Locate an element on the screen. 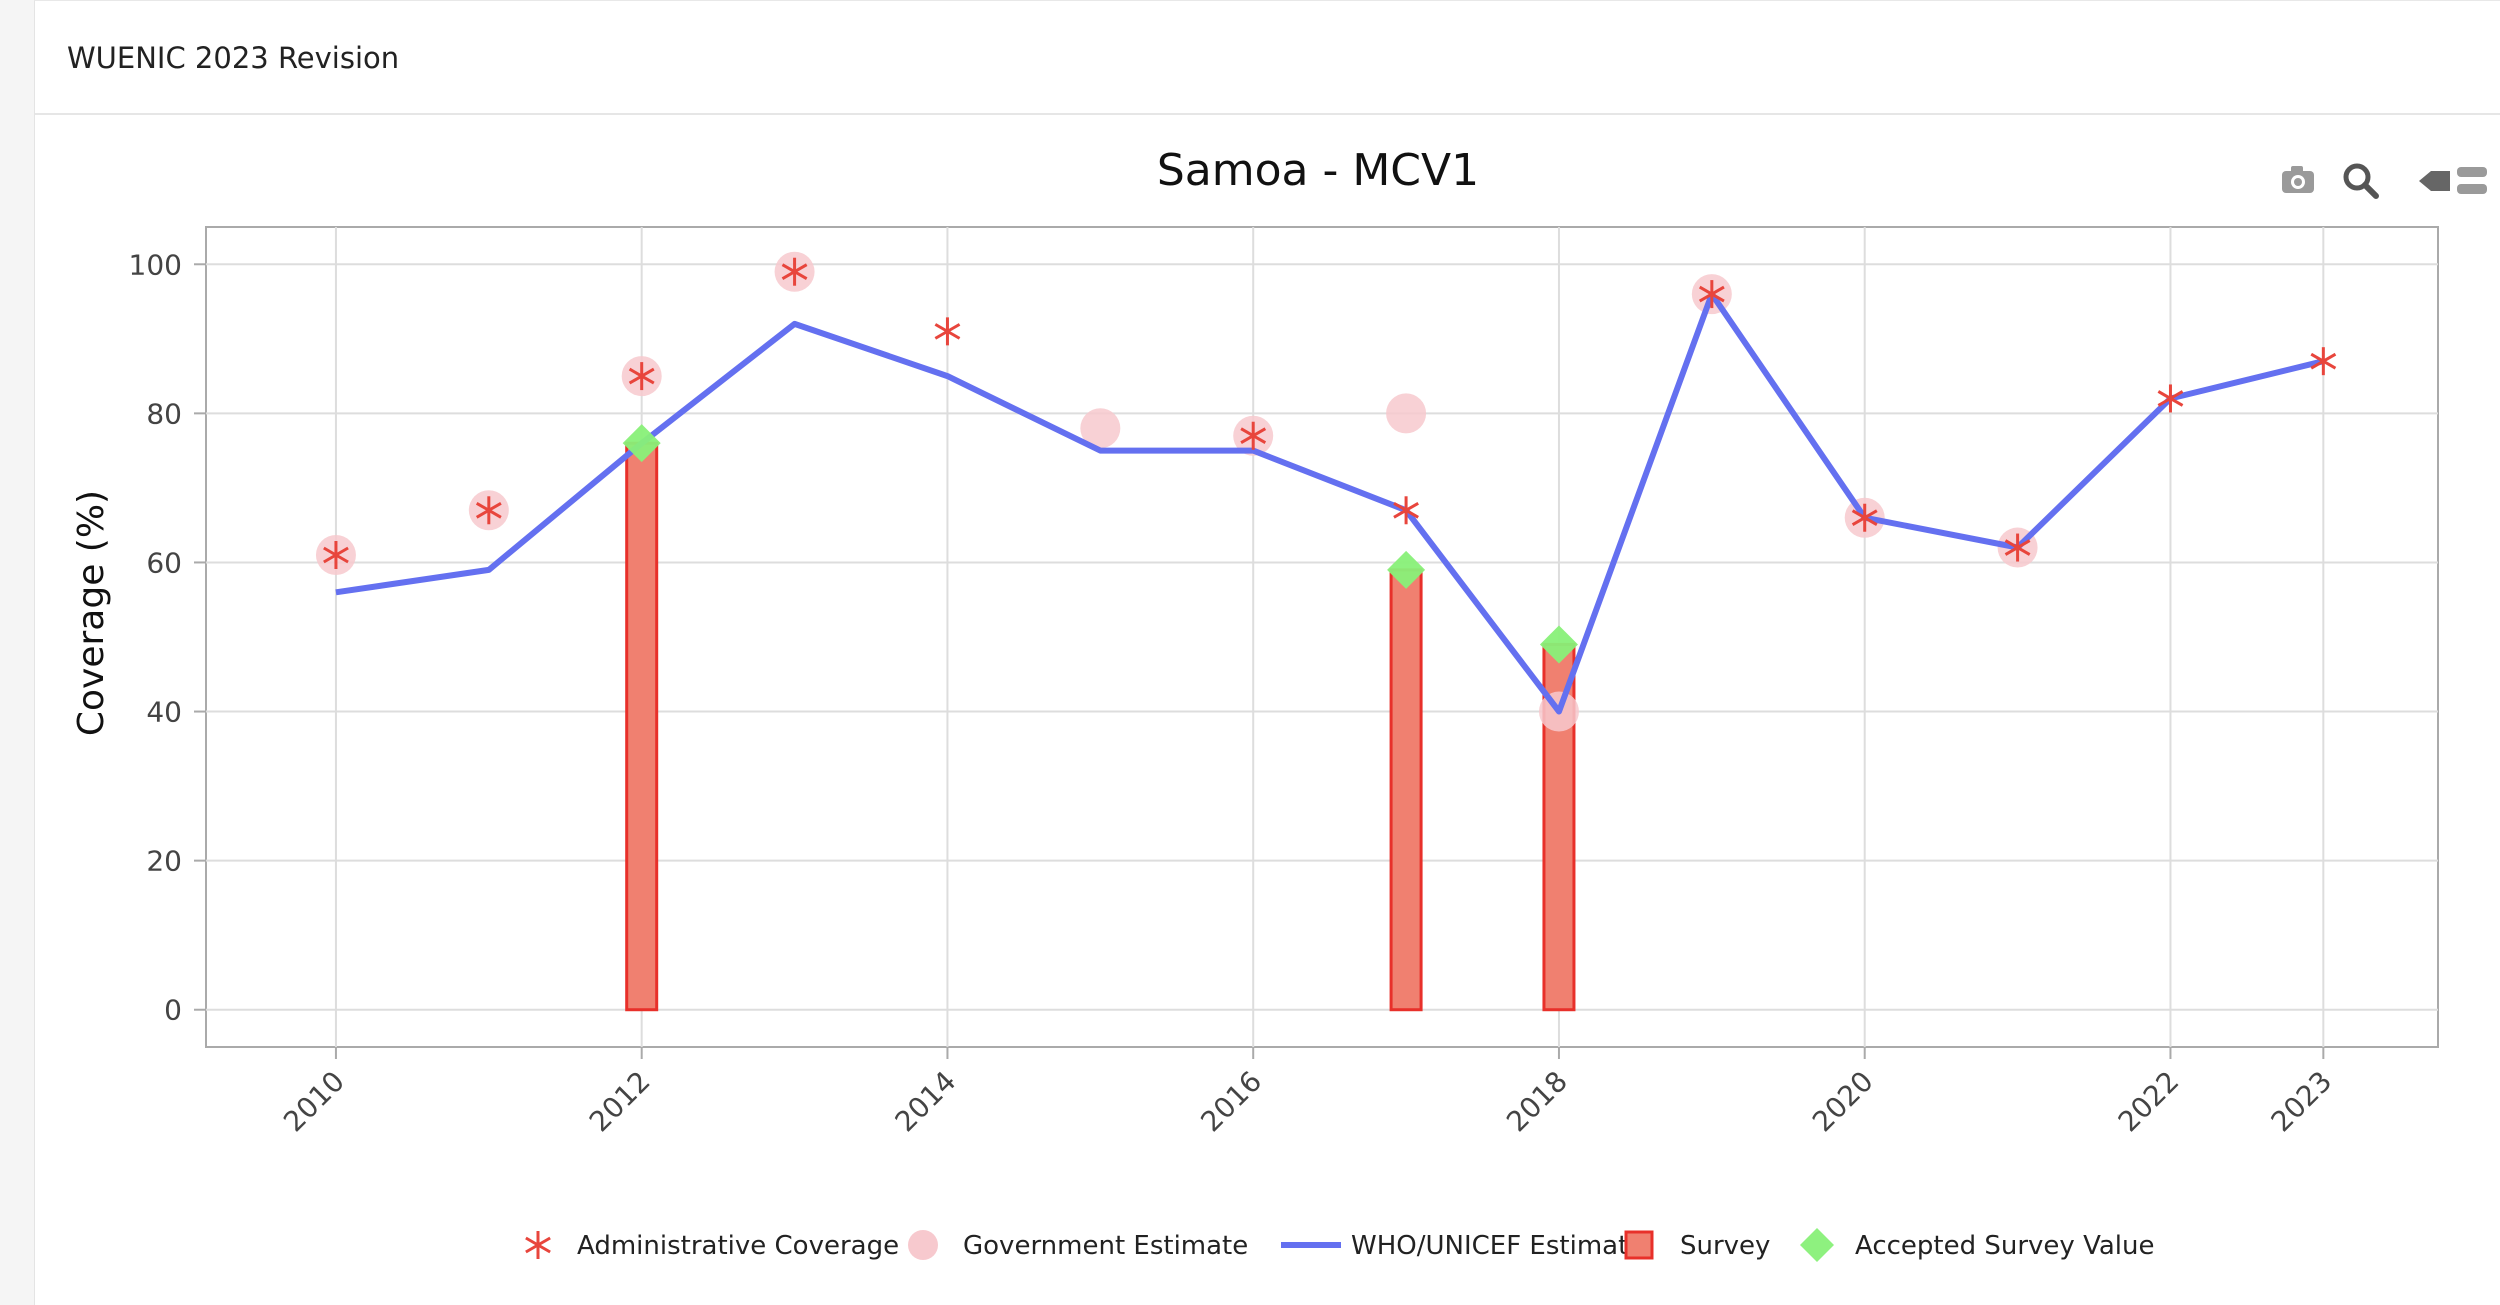 The image size is (2500, 1305). zoom-icon is located at coordinates (2361, 181).